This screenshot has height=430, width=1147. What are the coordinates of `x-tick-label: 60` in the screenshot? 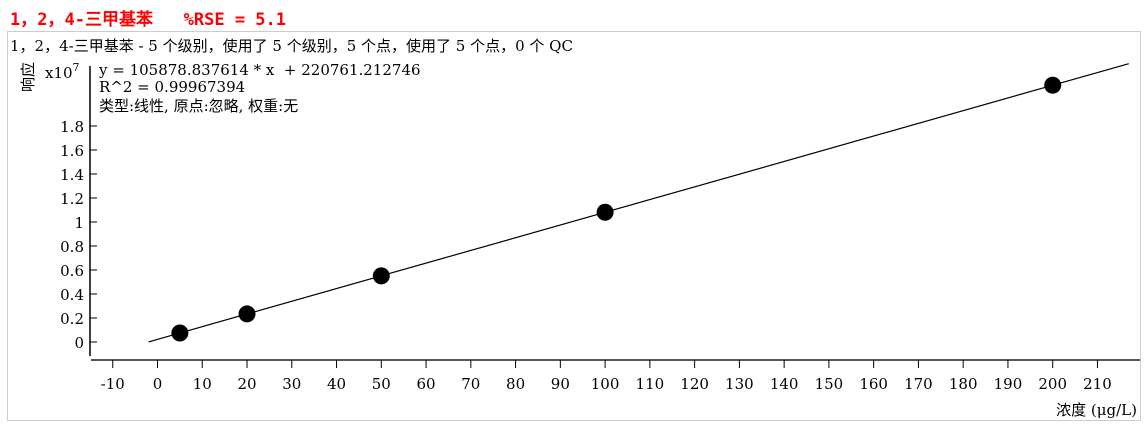 It's located at (426, 384).